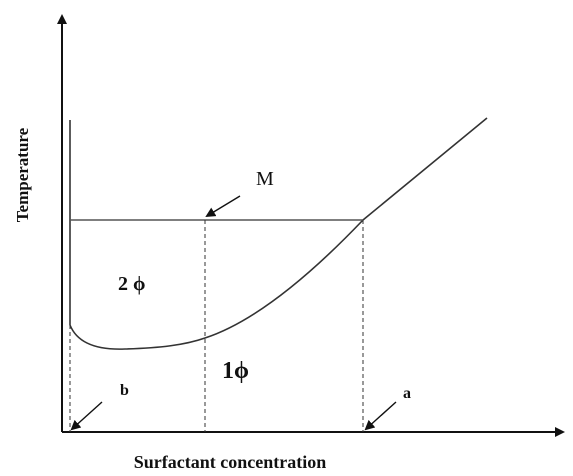 Image resolution: width=573 pixels, height=476 pixels. What do you see at coordinates (230, 462) in the screenshot?
I see `x-axis-label: Surfactant concentration` at bounding box center [230, 462].